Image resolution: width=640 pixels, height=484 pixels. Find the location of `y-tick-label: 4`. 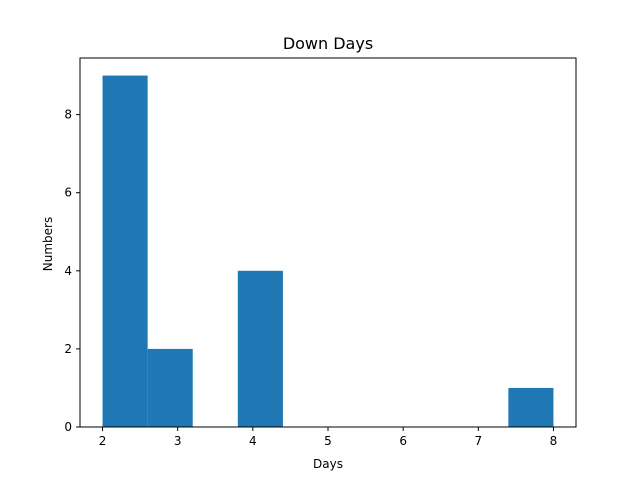

y-tick-label: 4 is located at coordinates (68, 271).